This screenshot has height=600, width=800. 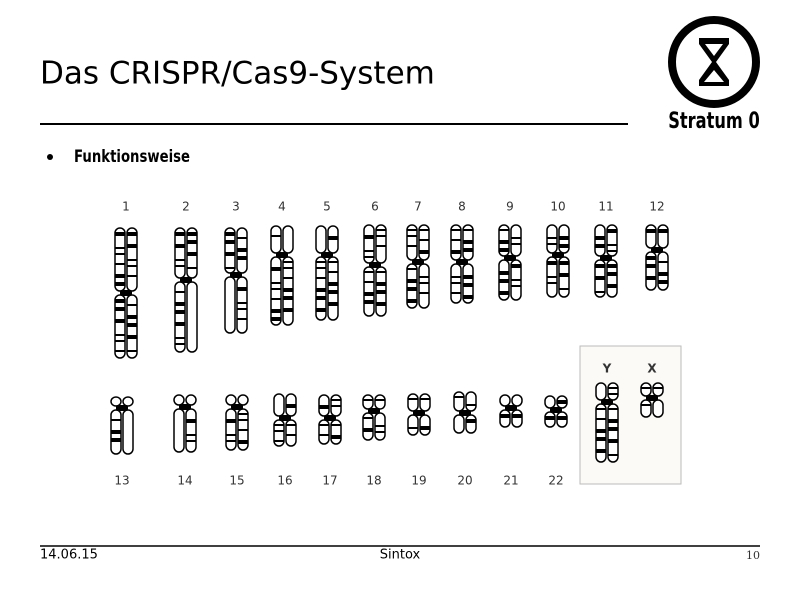 What do you see at coordinates (236, 207) in the screenshot?
I see `chromosome-label: 3` at bounding box center [236, 207].